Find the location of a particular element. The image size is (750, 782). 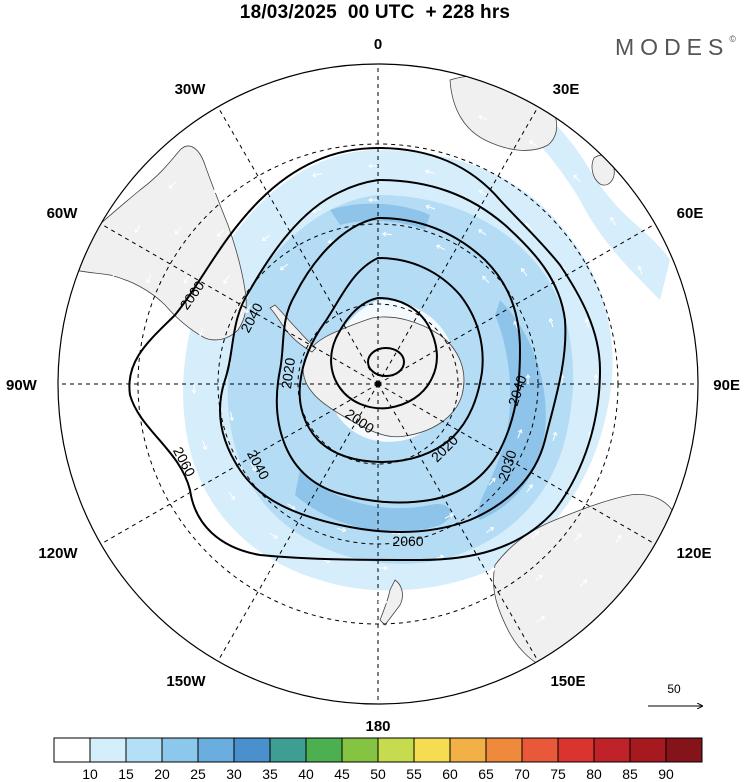

brand-logo: MODES© is located at coordinates (675, 47).